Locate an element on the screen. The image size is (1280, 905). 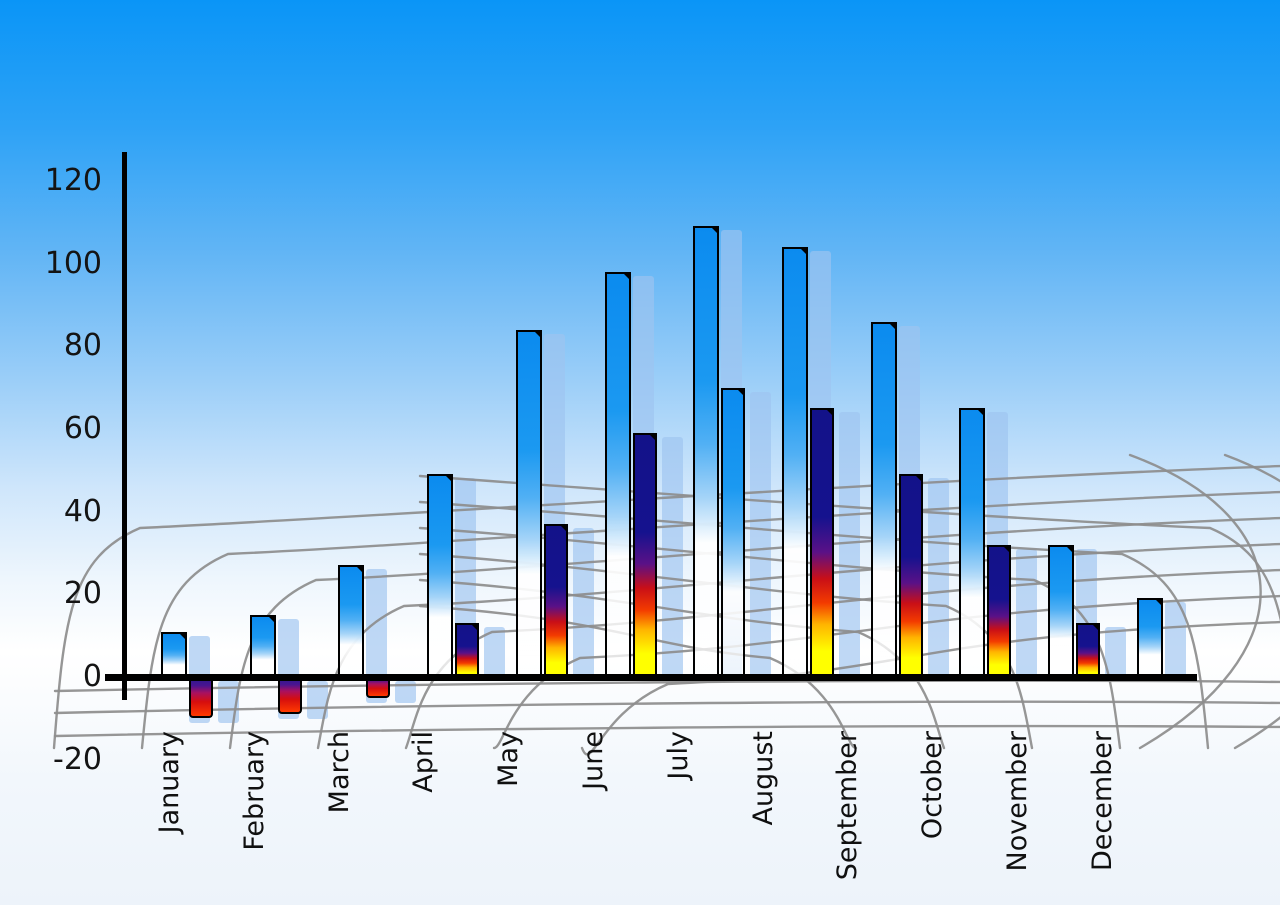
x-label-june: June is located at coordinates (593, 760).